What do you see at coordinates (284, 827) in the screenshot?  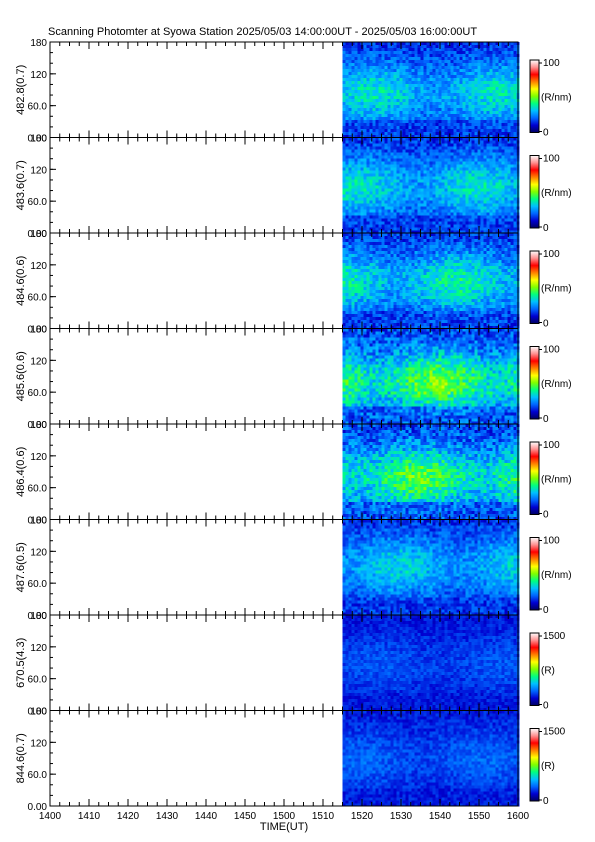 I see `x-axis-label: TIME(UT)` at bounding box center [284, 827].